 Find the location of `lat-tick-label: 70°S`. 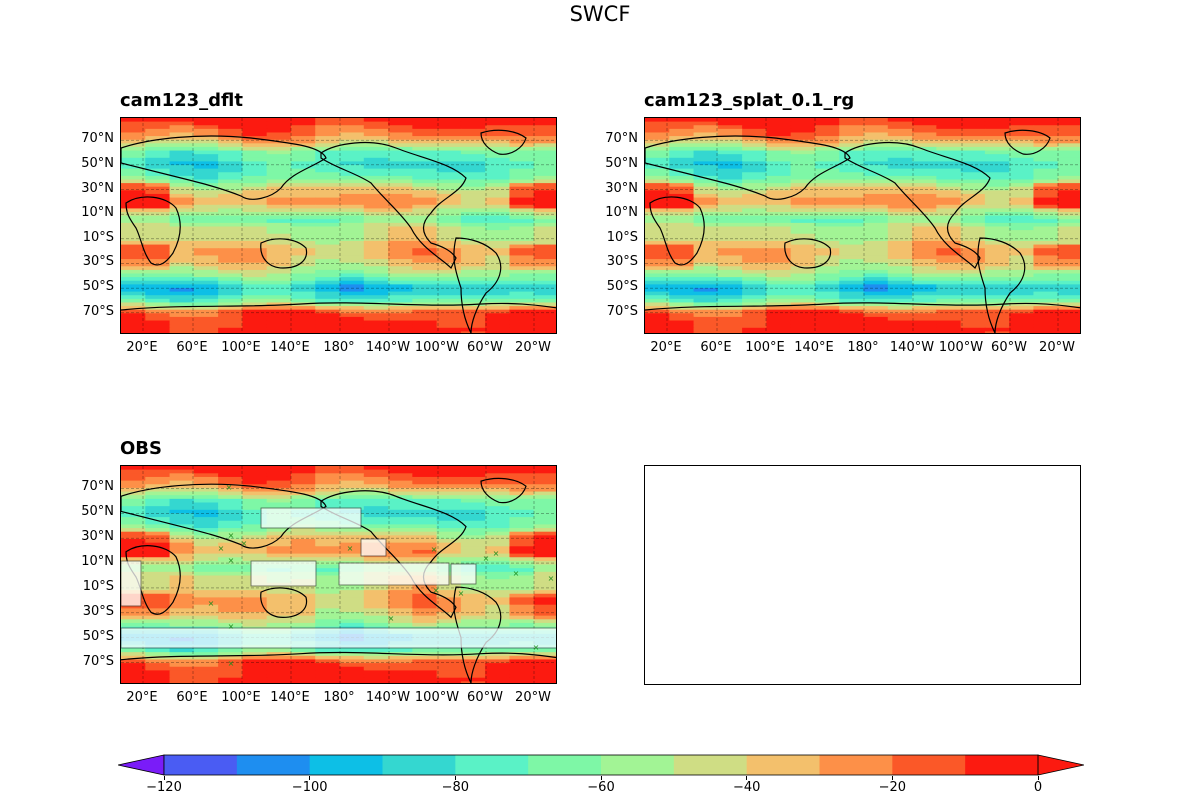

lat-tick-label: 70°S is located at coordinates (622, 311).